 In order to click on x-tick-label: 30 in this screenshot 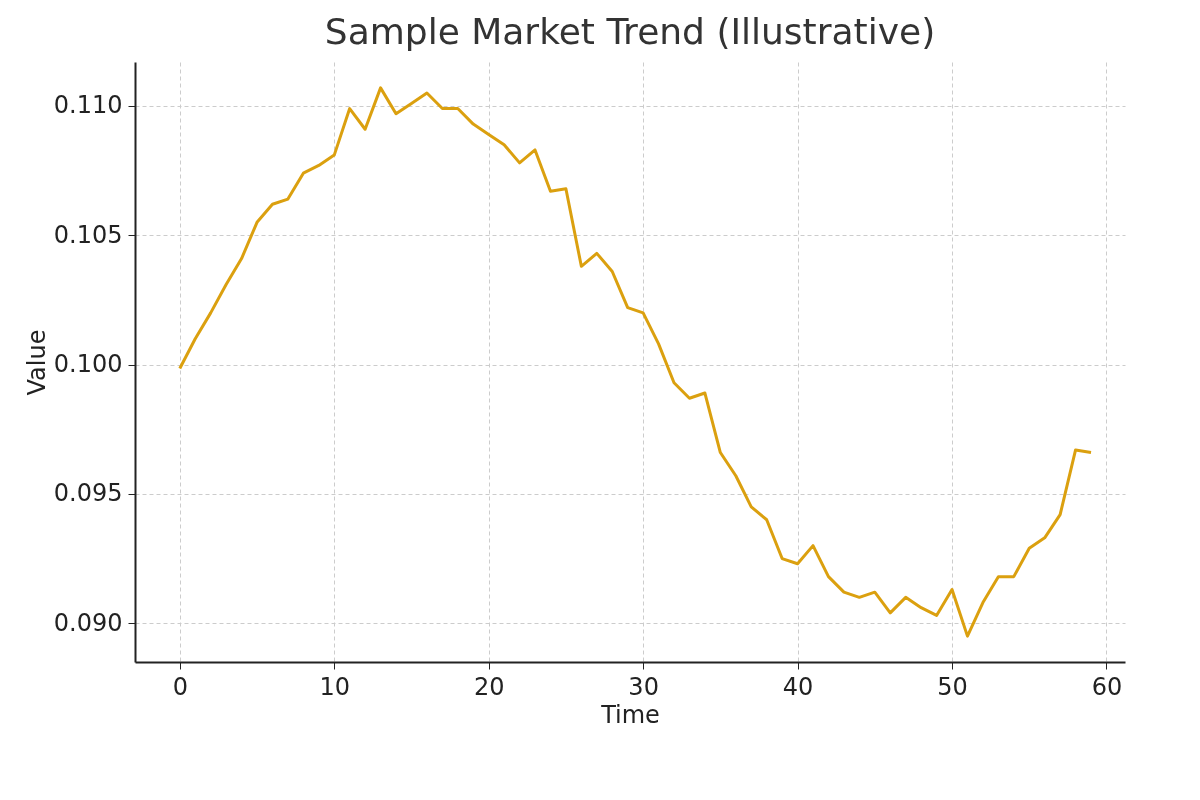, I will do `click(643, 686)`.